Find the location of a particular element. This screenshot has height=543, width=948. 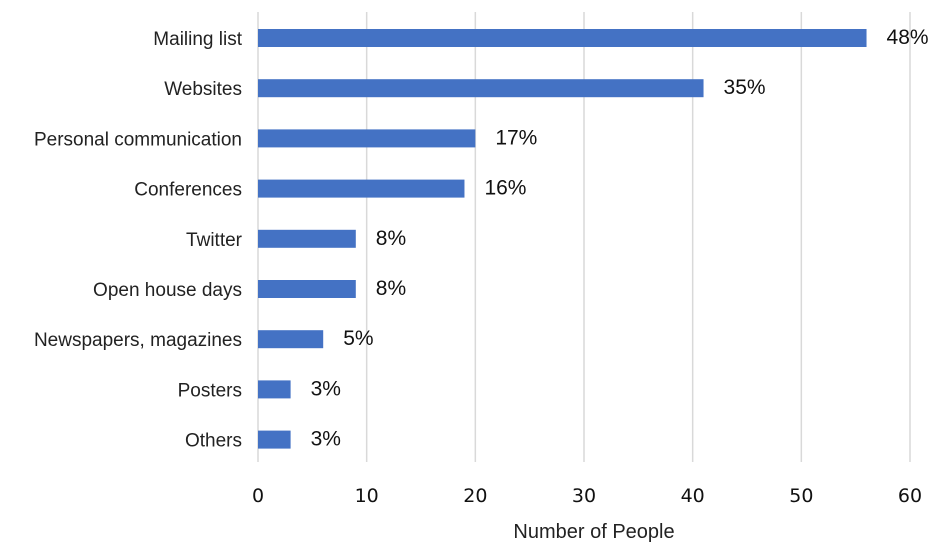

category-label: Conferences is located at coordinates (188, 190).